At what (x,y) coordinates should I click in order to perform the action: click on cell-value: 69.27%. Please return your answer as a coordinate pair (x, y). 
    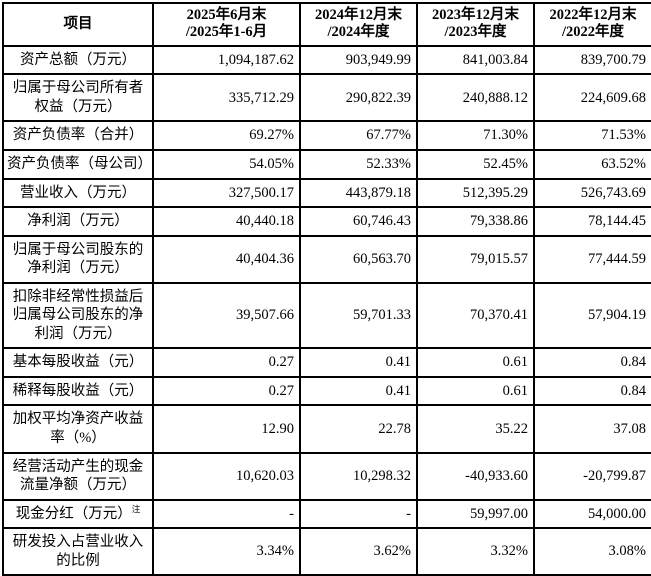
    Looking at the image, I should click on (226, 135).